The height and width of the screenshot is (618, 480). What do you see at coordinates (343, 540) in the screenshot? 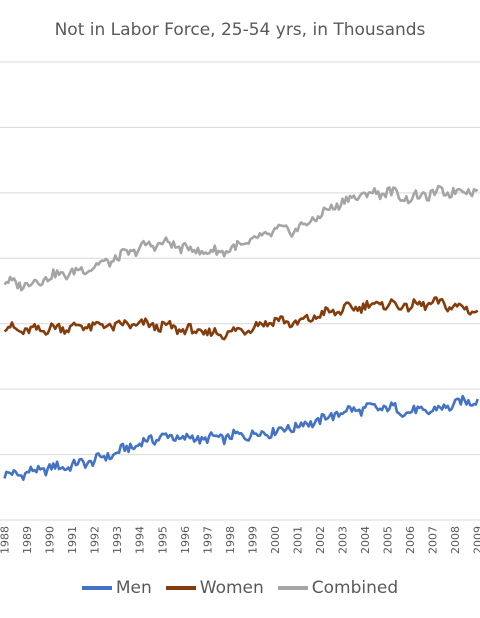
I see `x-tick-label: 2003` at bounding box center [343, 540].